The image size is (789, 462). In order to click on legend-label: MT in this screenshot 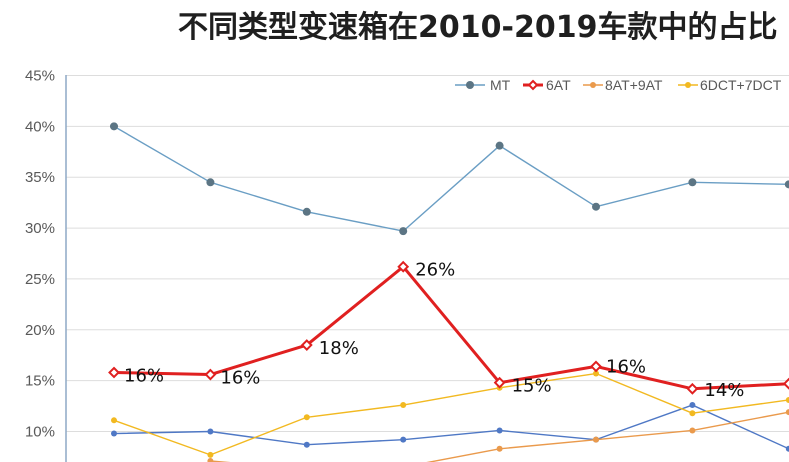, I will do `click(500, 85)`.